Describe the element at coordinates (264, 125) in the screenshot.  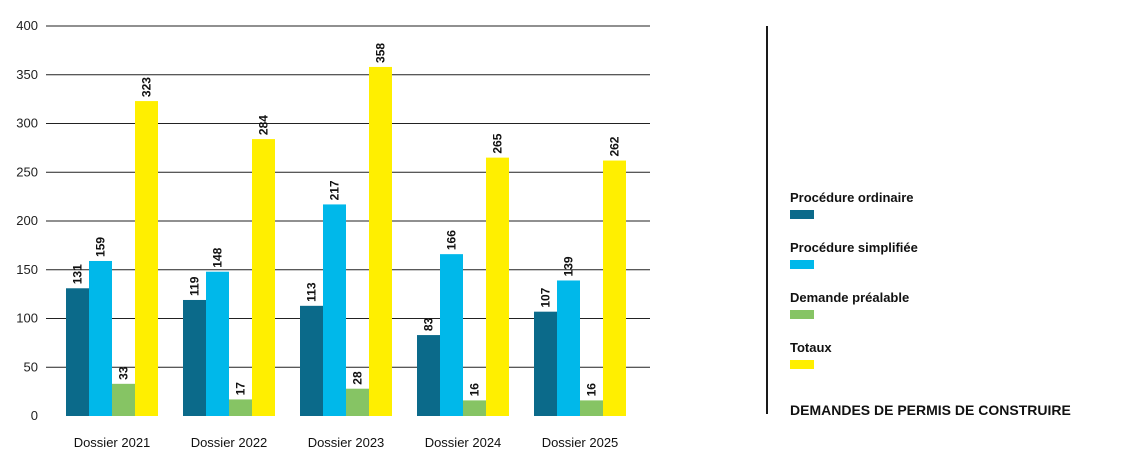
I see `data-label: 284` at that location.